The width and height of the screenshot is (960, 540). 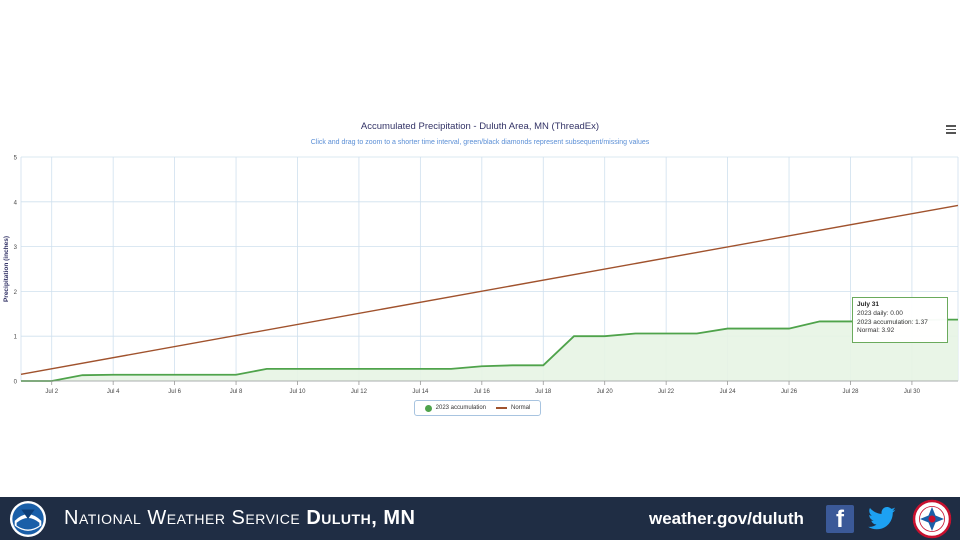 I want to click on y-tick-label: 3, so click(x=16, y=248).